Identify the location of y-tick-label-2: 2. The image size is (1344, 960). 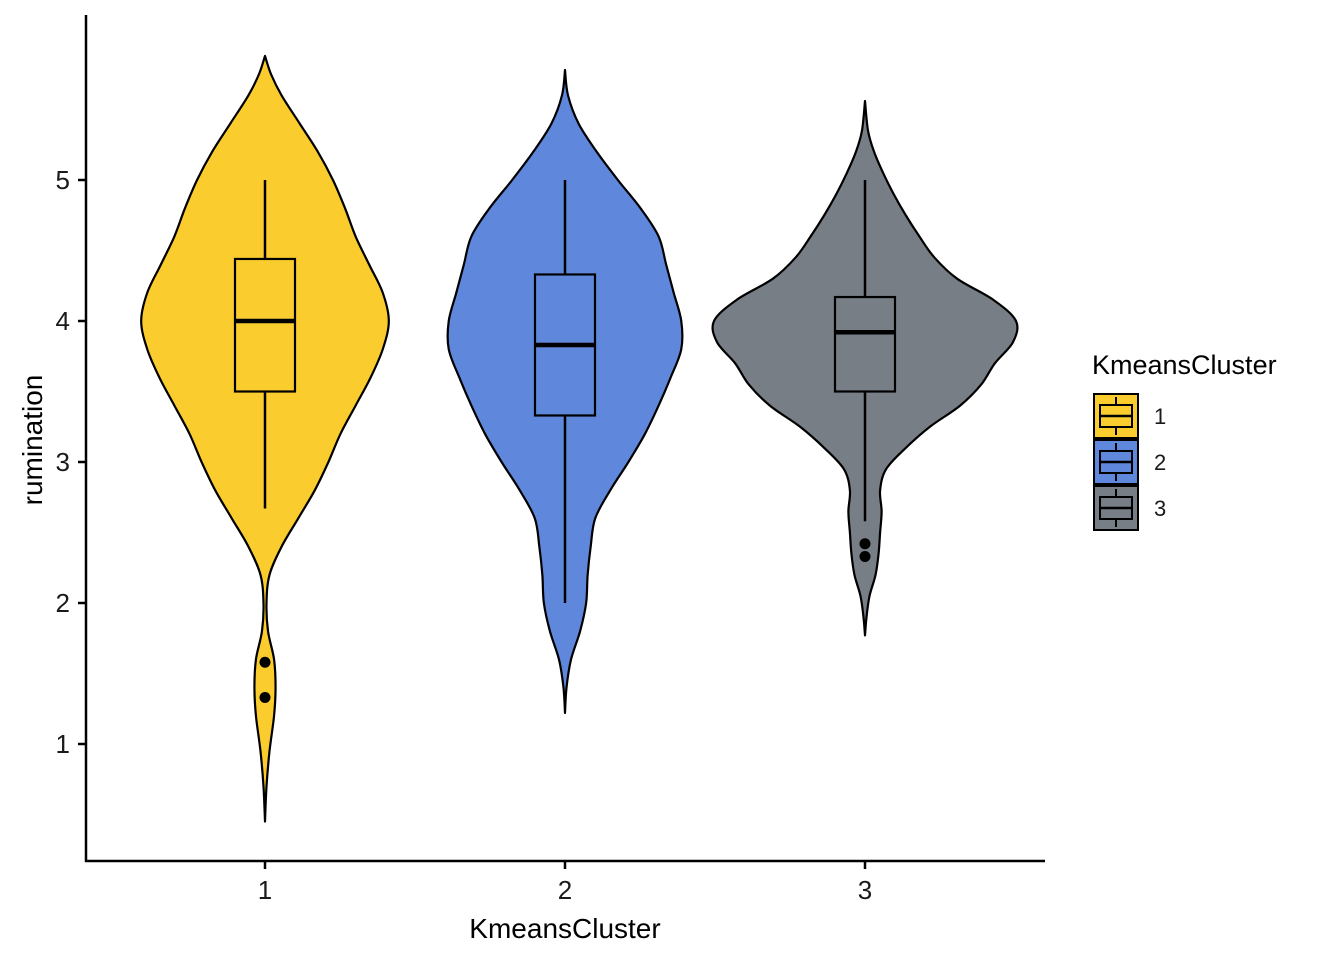
(63, 603).